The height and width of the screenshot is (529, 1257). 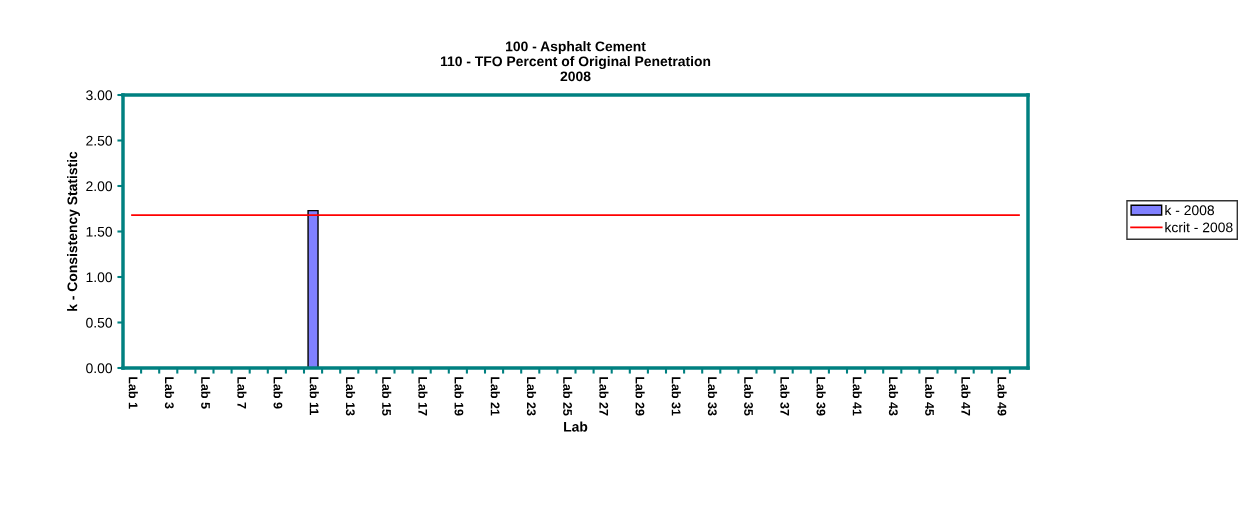 What do you see at coordinates (1190, 210) in the screenshot?
I see `legend-label: k - 2008` at bounding box center [1190, 210].